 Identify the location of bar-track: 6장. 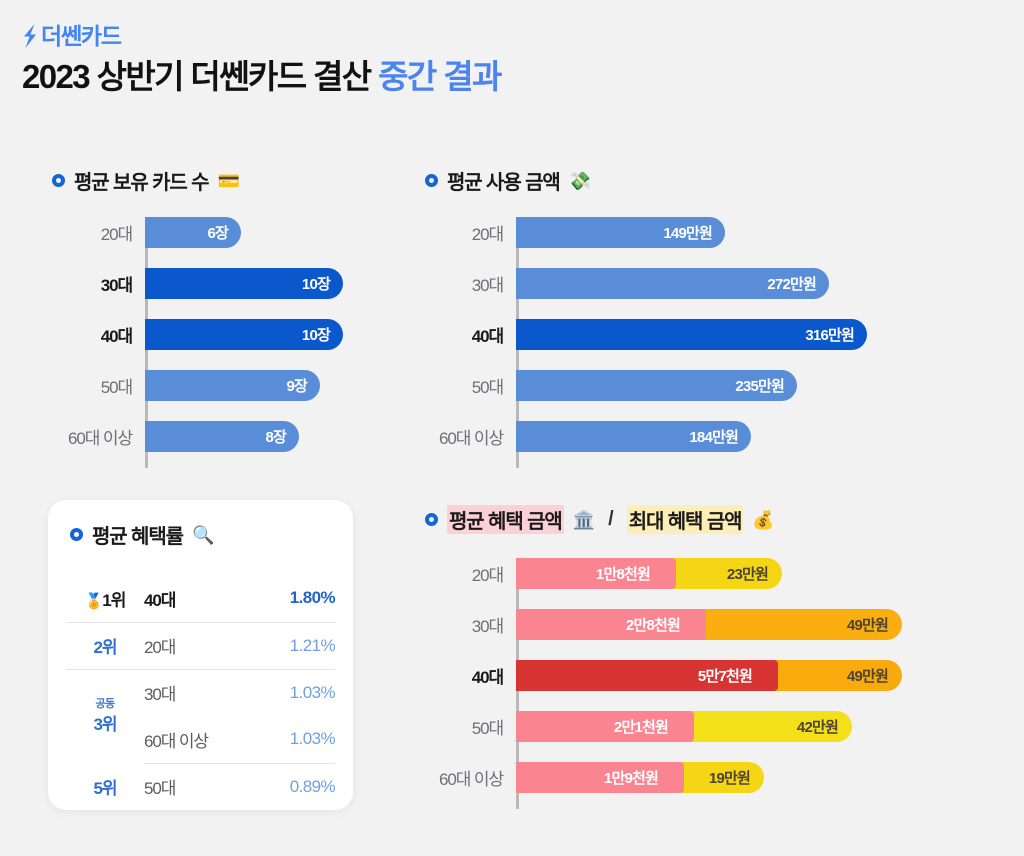
(263, 232).